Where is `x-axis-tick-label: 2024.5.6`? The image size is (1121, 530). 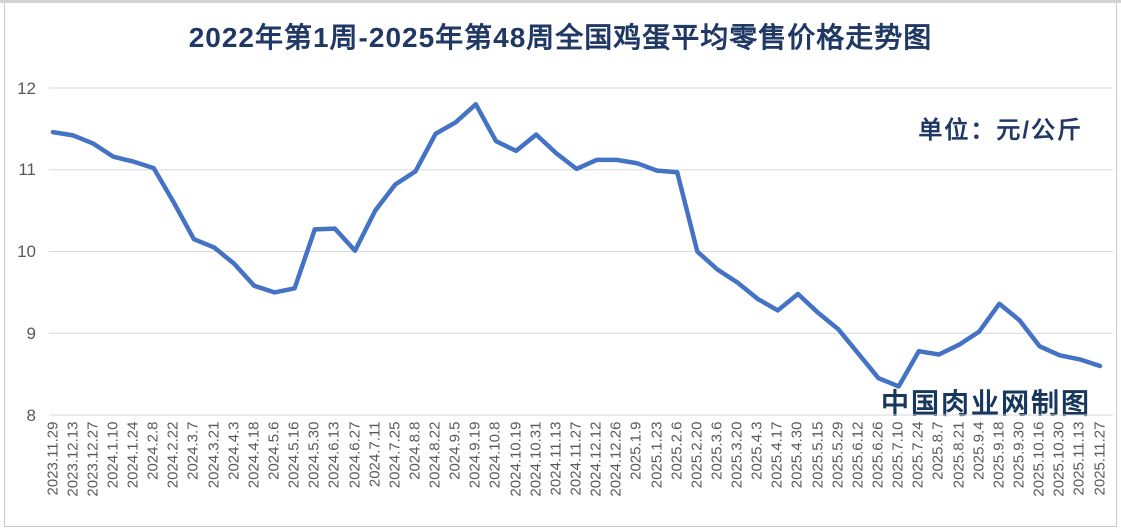 x-axis-tick-label: 2024.5.6 is located at coordinates (274, 450).